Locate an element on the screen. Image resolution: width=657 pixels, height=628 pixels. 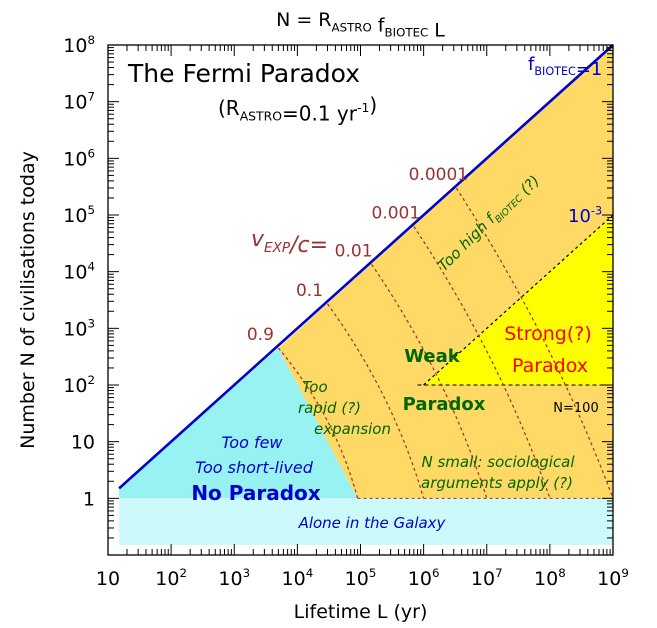
expansion-label-4: 0.0001 is located at coordinates (438, 175).